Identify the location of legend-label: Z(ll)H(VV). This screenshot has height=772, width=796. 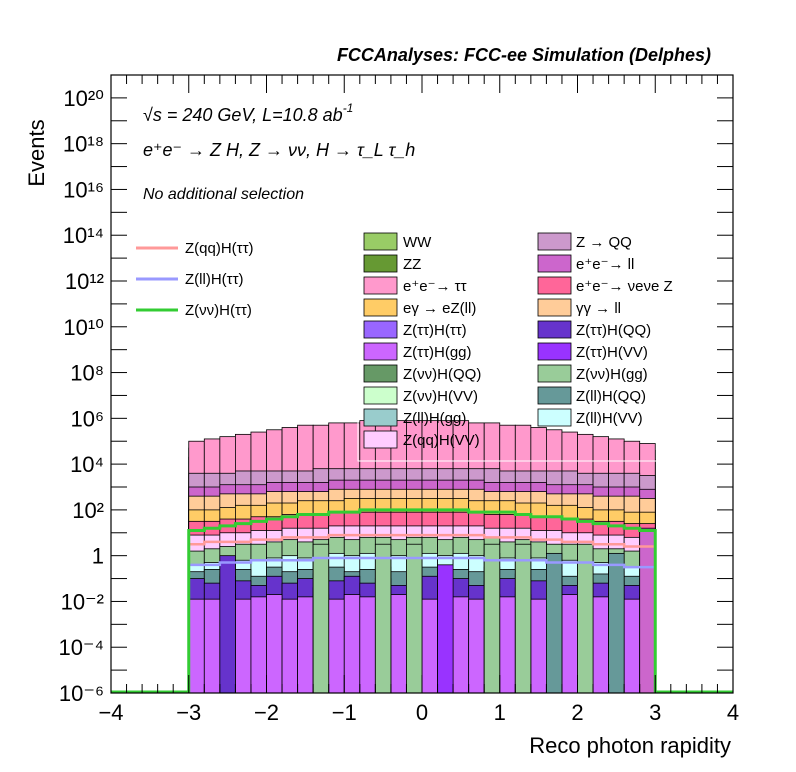
(609, 418).